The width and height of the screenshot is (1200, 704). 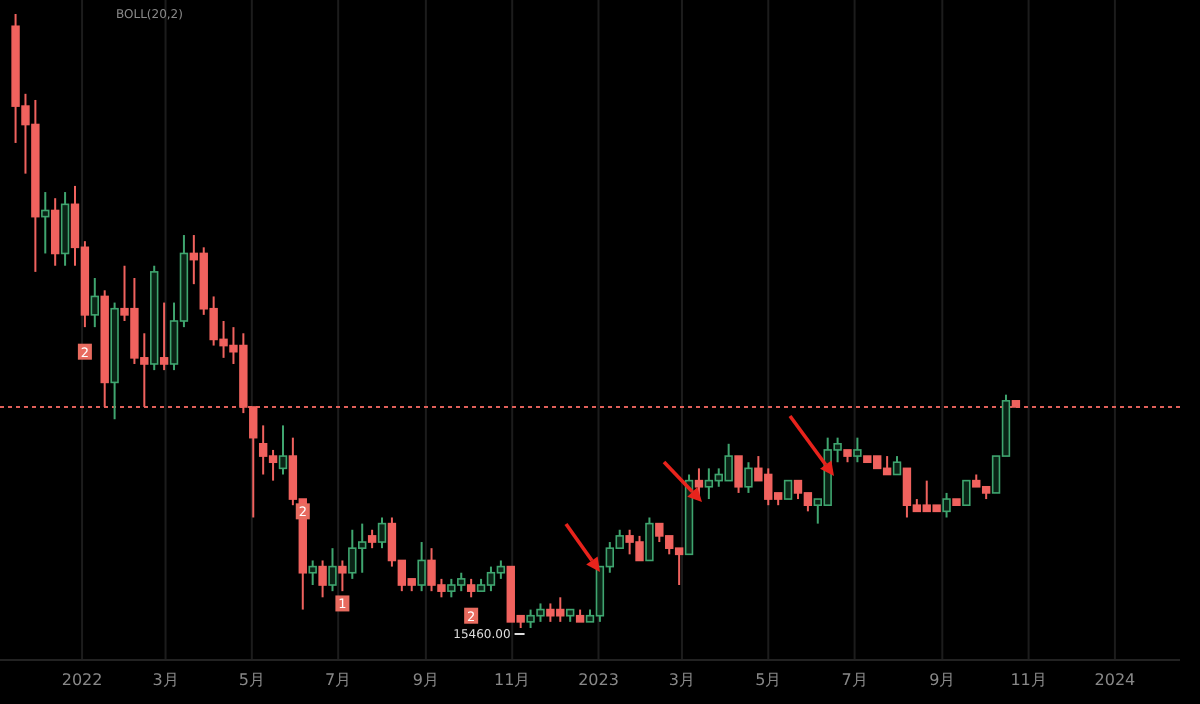 I want to click on x-tick-label: 2023, so click(x=598, y=680).